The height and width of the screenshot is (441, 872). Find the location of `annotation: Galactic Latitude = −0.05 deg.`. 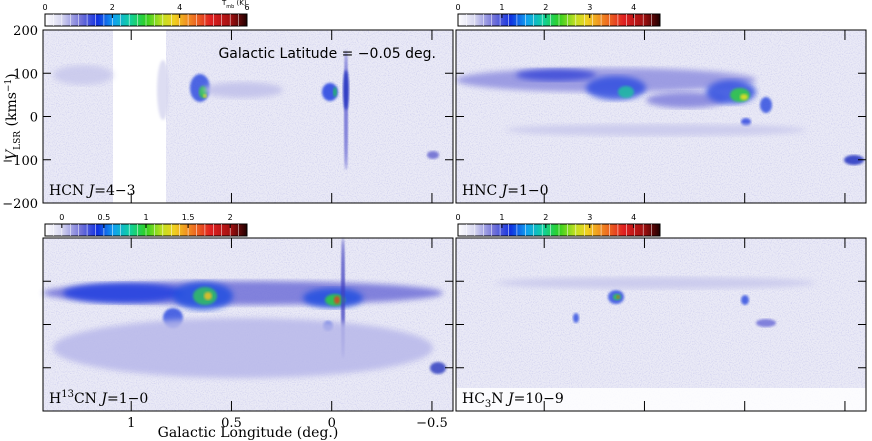

annotation: Galactic Latitude = −0.05 deg. is located at coordinates (327, 54).